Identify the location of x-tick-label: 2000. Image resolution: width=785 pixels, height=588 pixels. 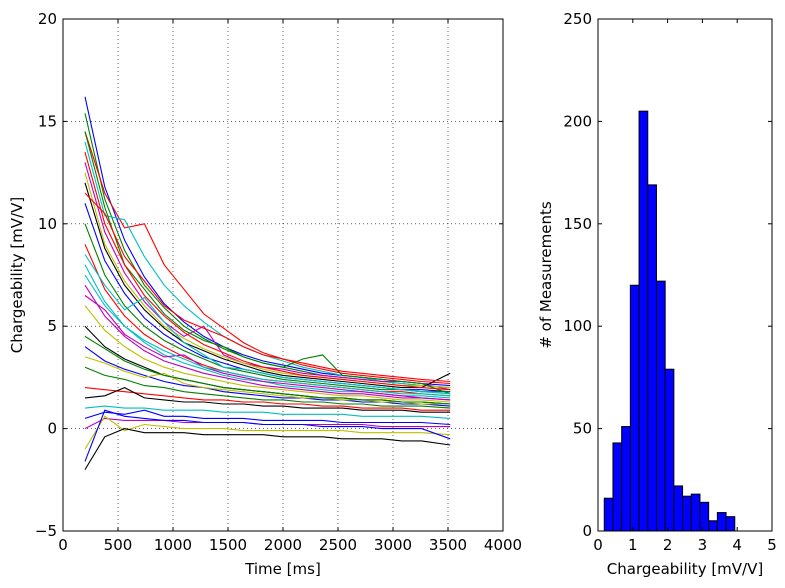
(283, 545).